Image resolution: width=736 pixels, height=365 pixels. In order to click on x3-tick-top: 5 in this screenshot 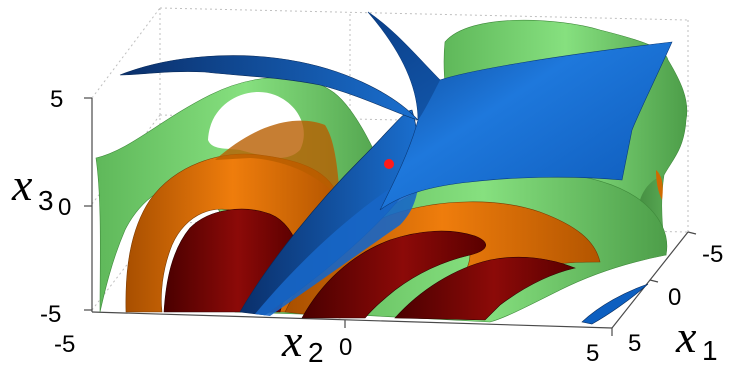, I will do `click(56, 99)`.